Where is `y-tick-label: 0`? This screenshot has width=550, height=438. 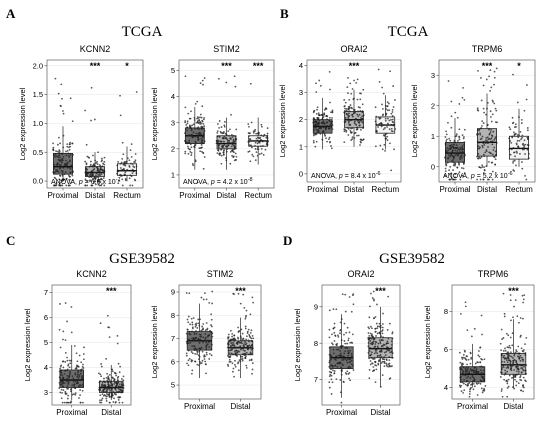
y-tick-label: 0 is located at coordinates (433, 166).